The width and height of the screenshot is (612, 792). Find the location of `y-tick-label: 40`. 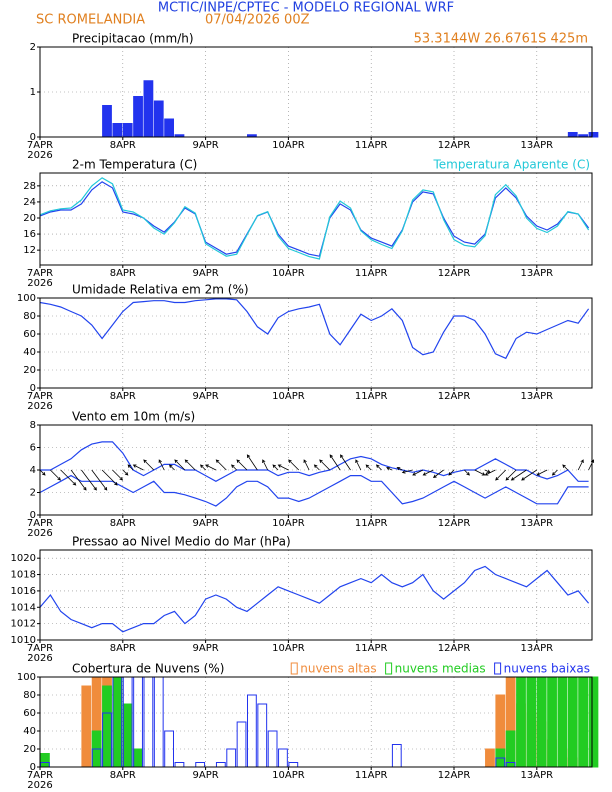

y-tick-label: 40 is located at coordinates (29, 731).